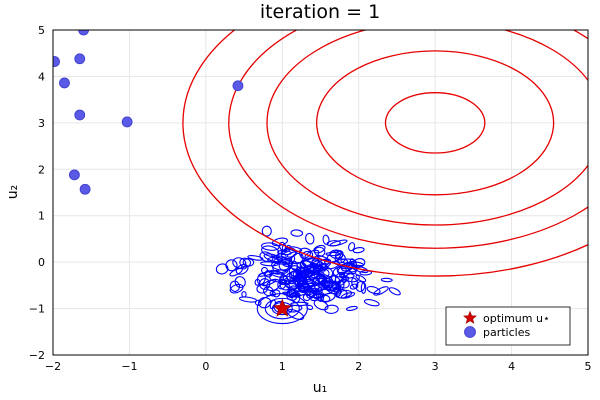 Image resolution: width=600 pixels, height=400 pixels. I want to click on chart-title: iteration = 1, so click(320, 12).